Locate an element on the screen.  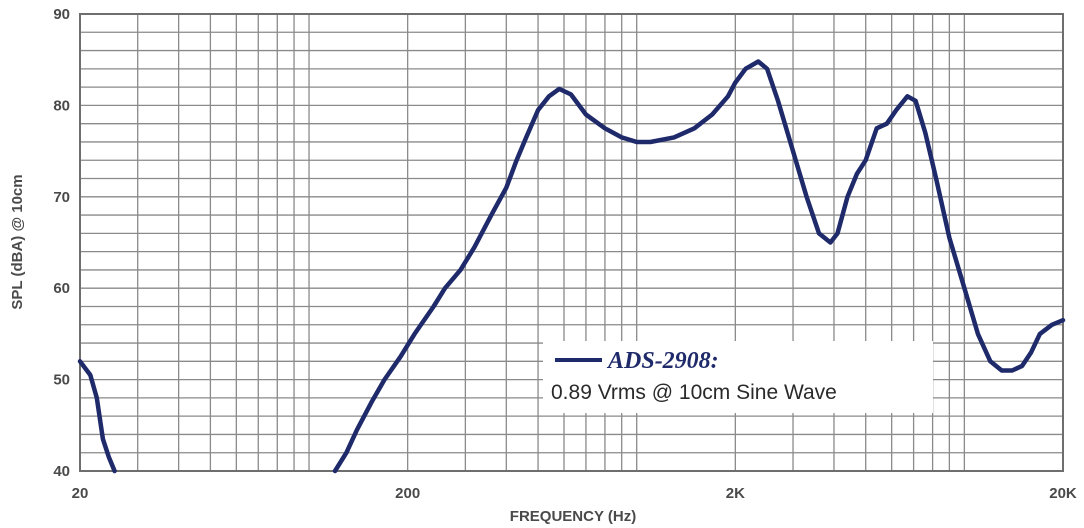
x-axis-title: FREQUENCY (Hz) is located at coordinates (573, 516).